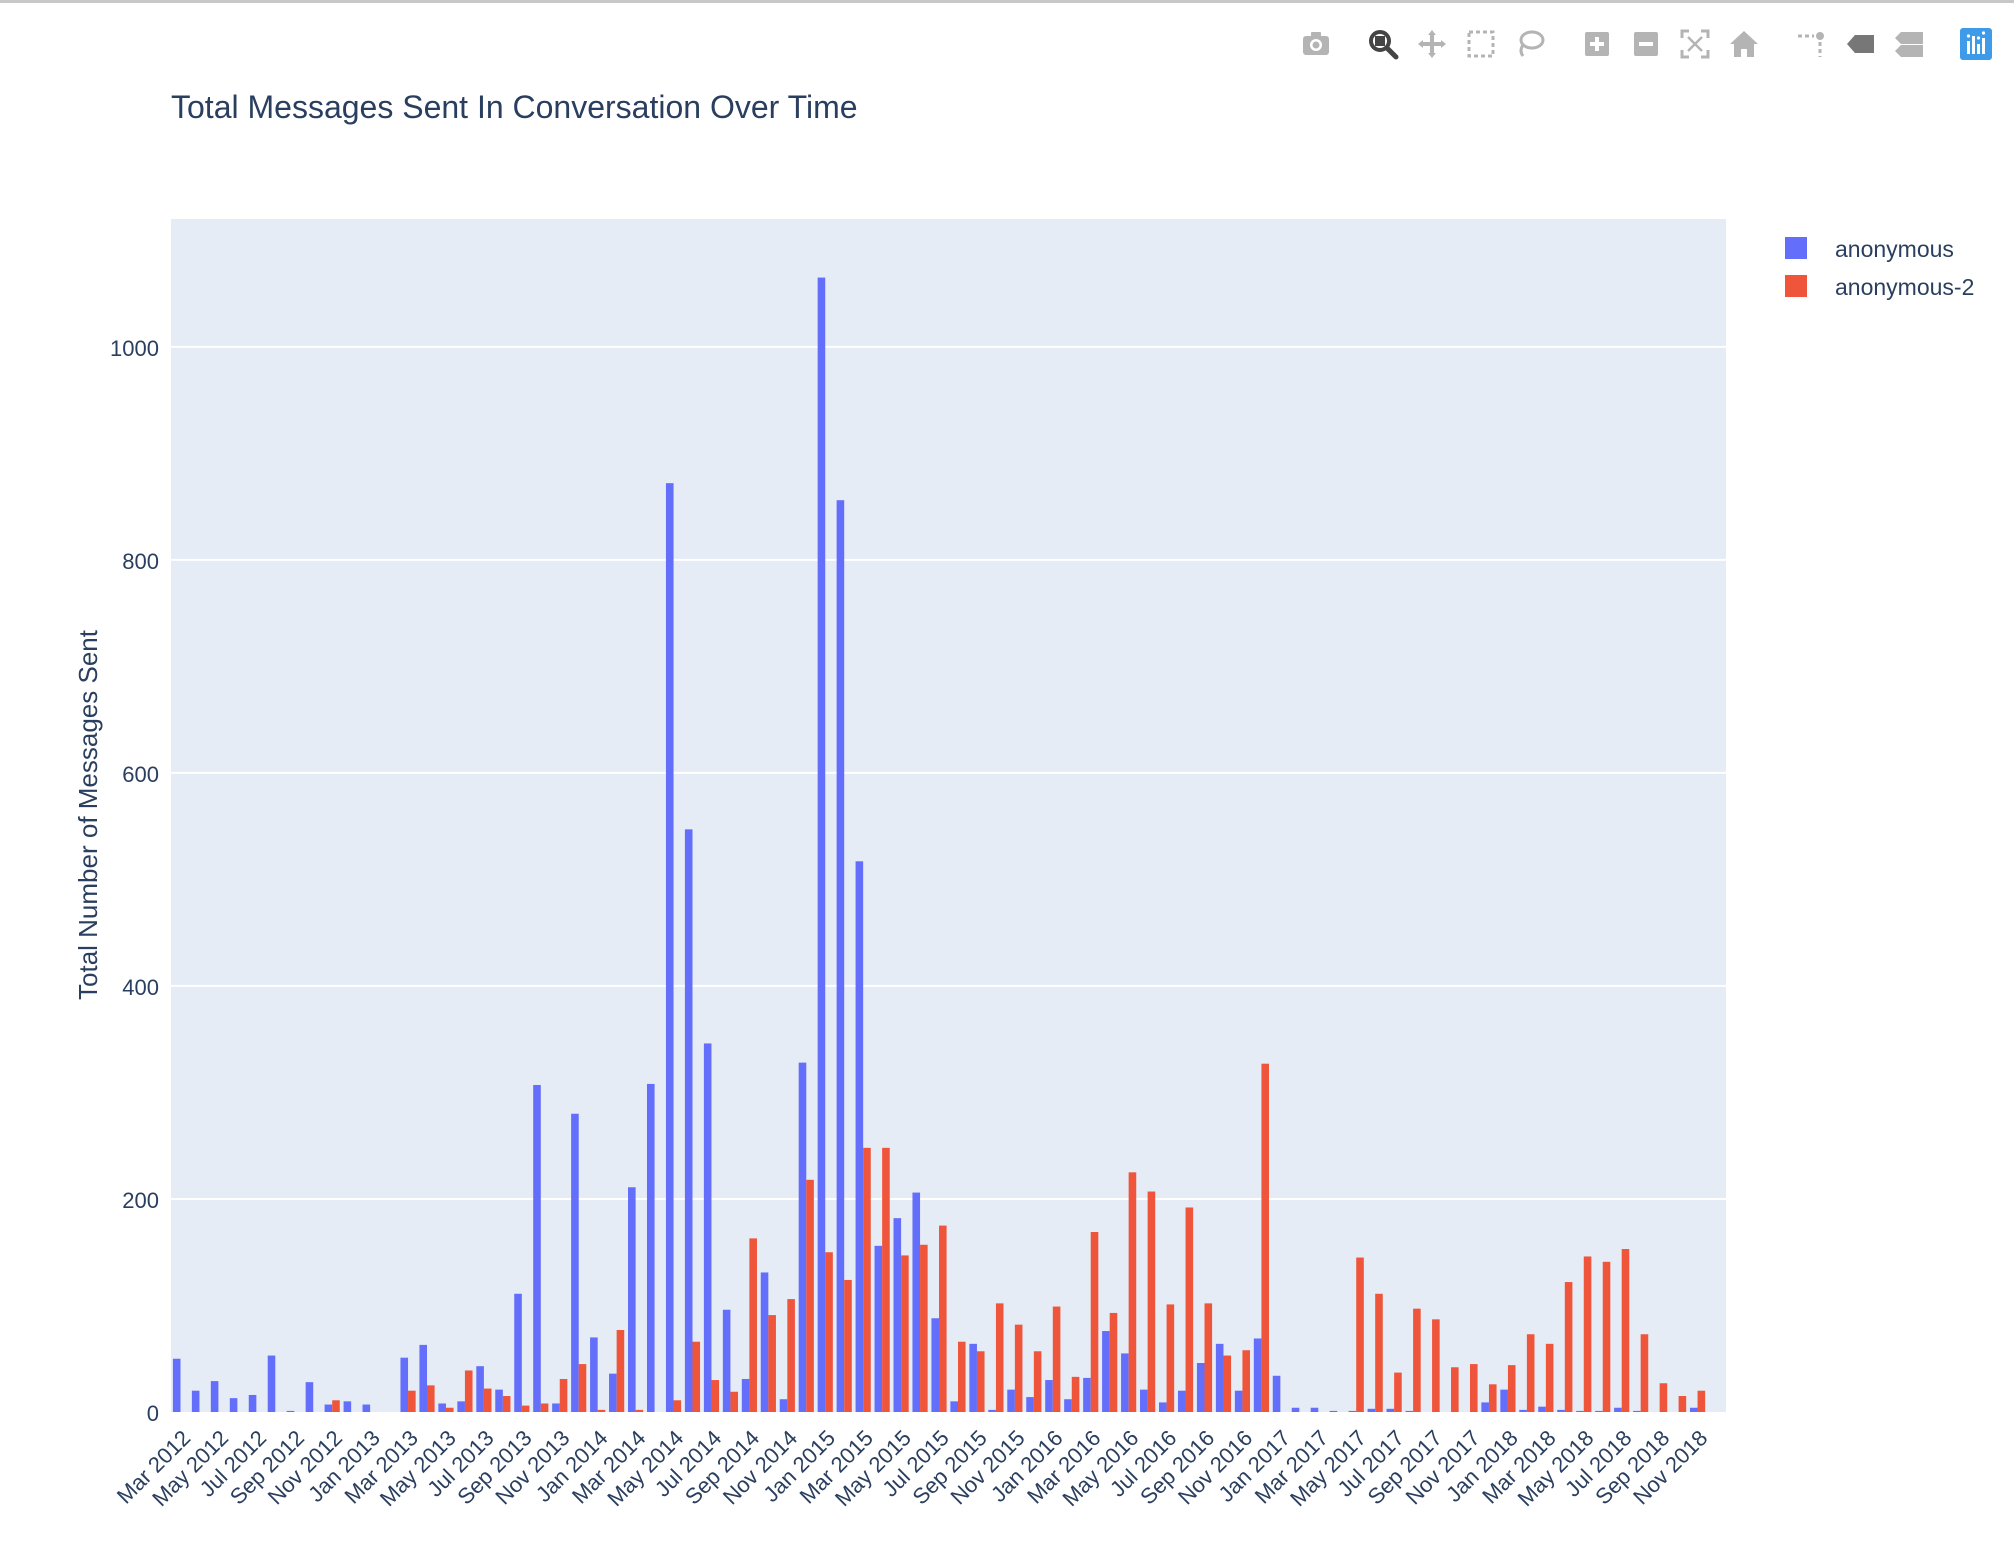 The image size is (2014, 1554). I want to click on bar-anonymous-sep-2015, so click(973, 1377).